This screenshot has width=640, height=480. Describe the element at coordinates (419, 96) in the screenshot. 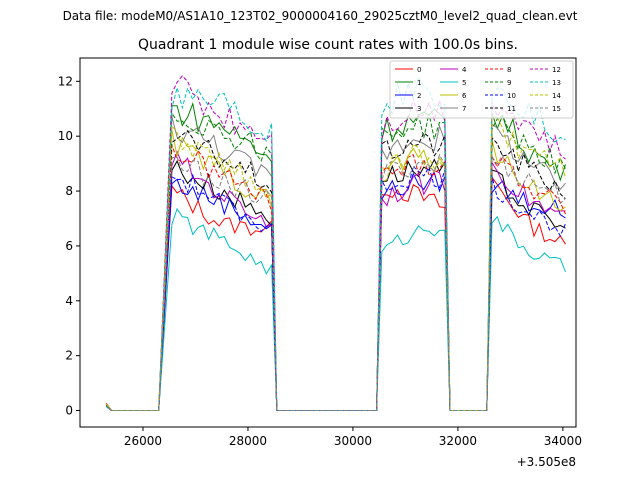

I see `legend-label: 2` at that location.